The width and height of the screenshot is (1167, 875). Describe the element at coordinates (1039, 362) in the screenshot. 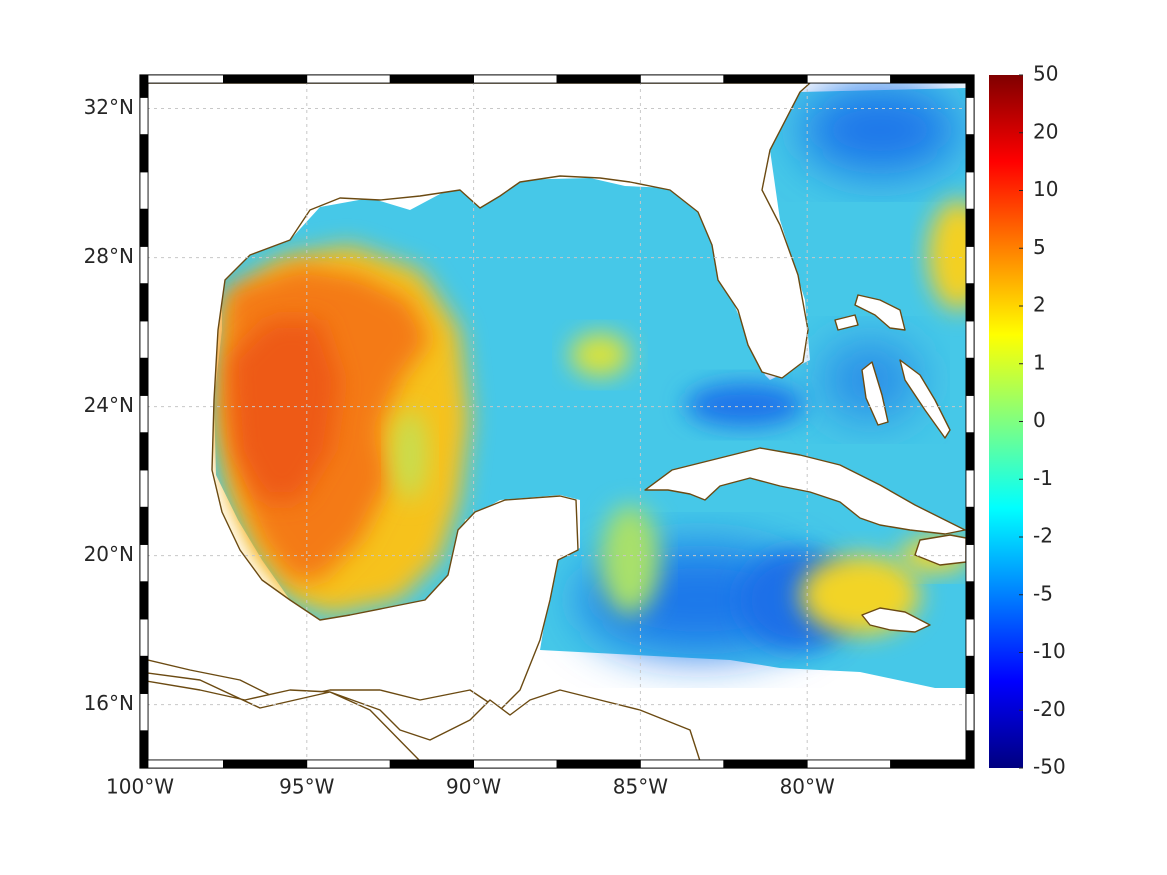

I see `colorbar-tick-label-5: 1` at that location.